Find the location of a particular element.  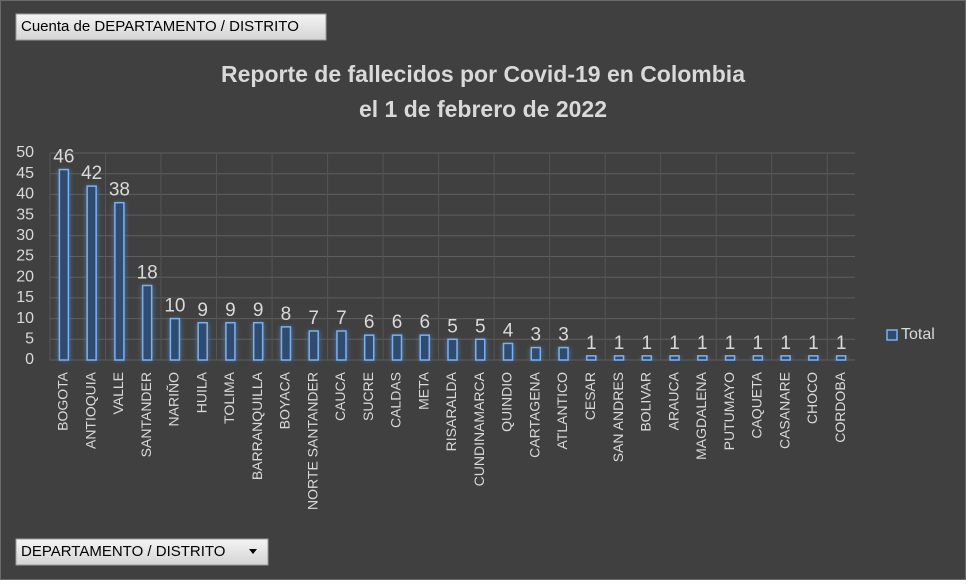

x-tick-label: RISARALDA is located at coordinates (451, 411).